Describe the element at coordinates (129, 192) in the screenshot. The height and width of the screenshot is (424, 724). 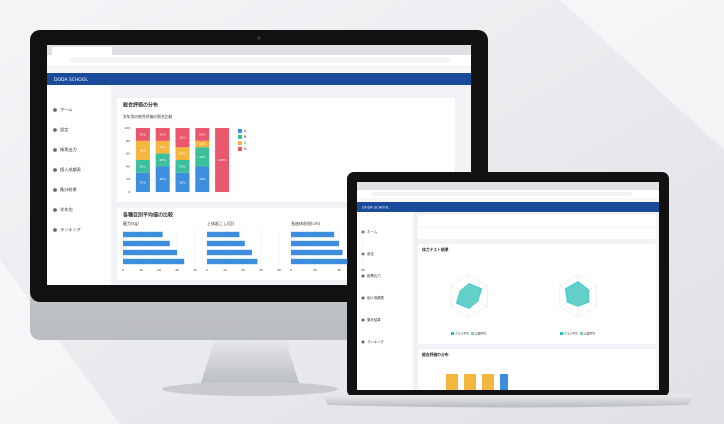
I see `y-tick-label: 0` at that location.